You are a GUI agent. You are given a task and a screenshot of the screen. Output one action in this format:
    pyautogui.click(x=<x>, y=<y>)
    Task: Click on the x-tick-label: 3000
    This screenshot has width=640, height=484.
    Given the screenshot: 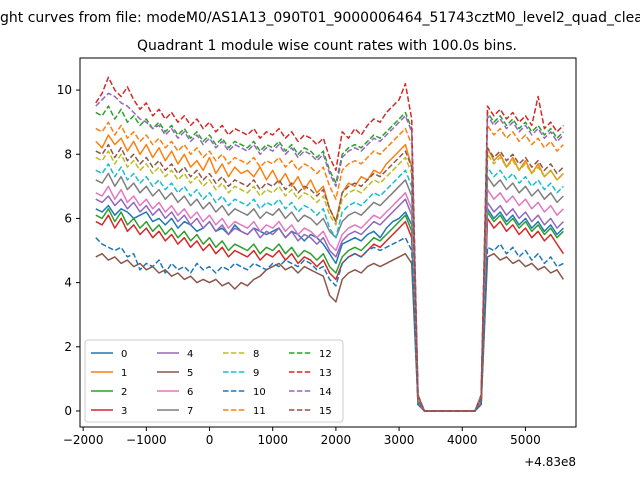 What is the action you would take?
    pyautogui.click(x=399, y=440)
    